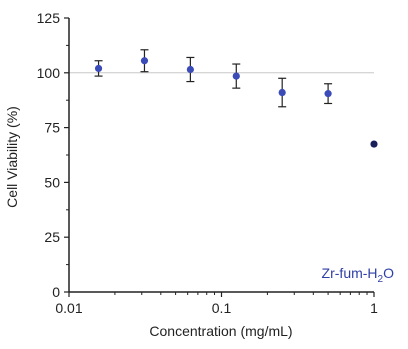 Image resolution: width=408 pixels, height=349 pixels. I want to click on y-tick-label: 125, so click(49, 18).